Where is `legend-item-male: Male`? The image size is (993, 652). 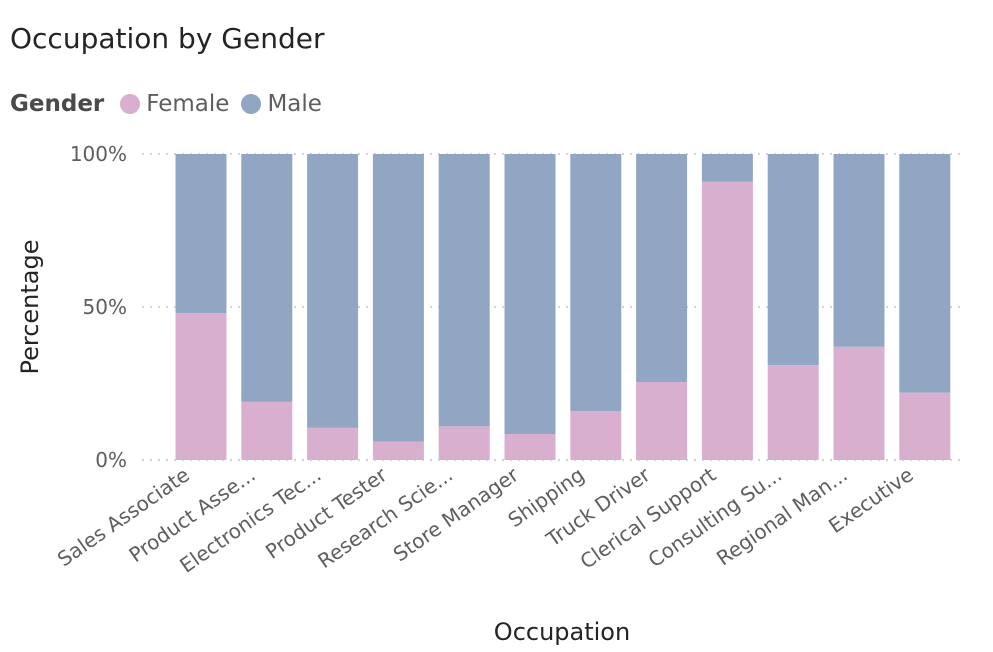 legend-item-male: Male is located at coordinates (281, 104).